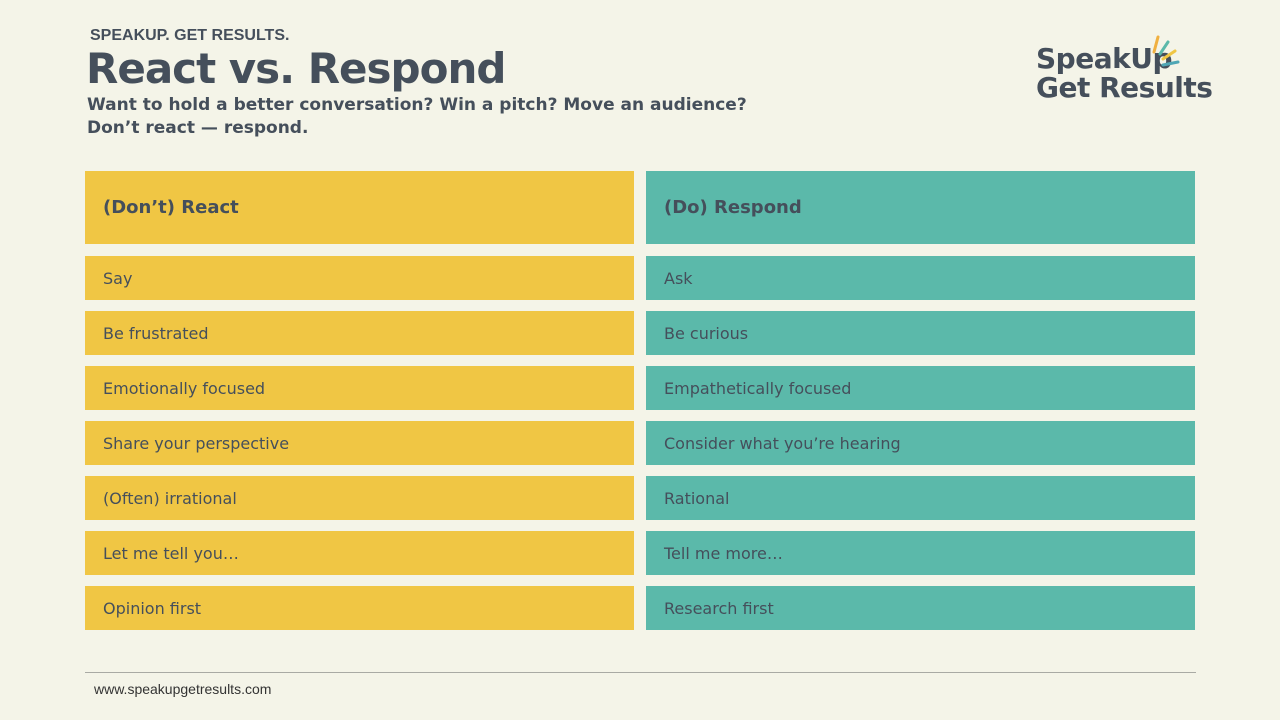  What do you see at coordinates (920, 207) in the screenshot?
I see `respond-heading: (Do) Respond` at bounding box center [920, 207].